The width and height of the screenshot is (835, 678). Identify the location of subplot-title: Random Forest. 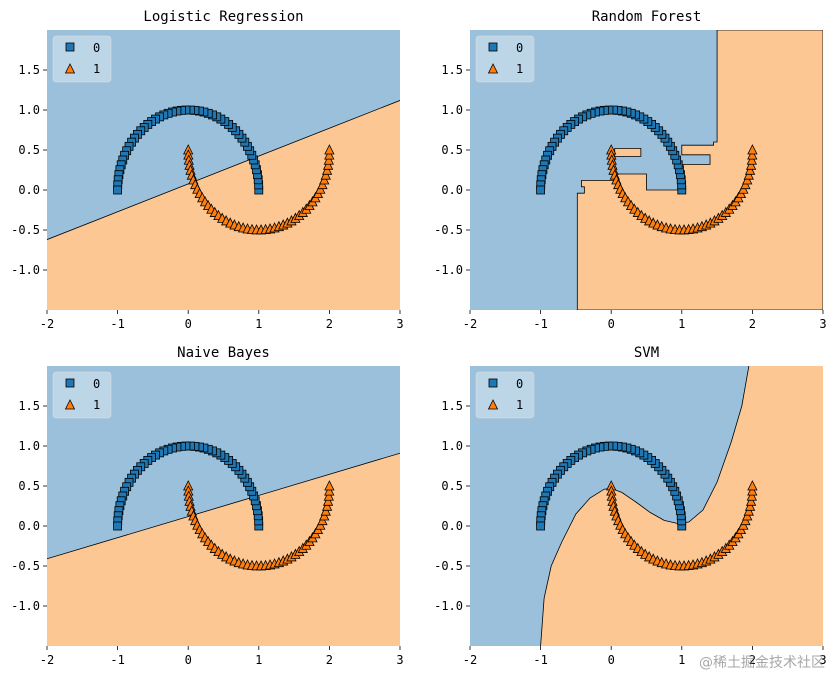
(647, 17).